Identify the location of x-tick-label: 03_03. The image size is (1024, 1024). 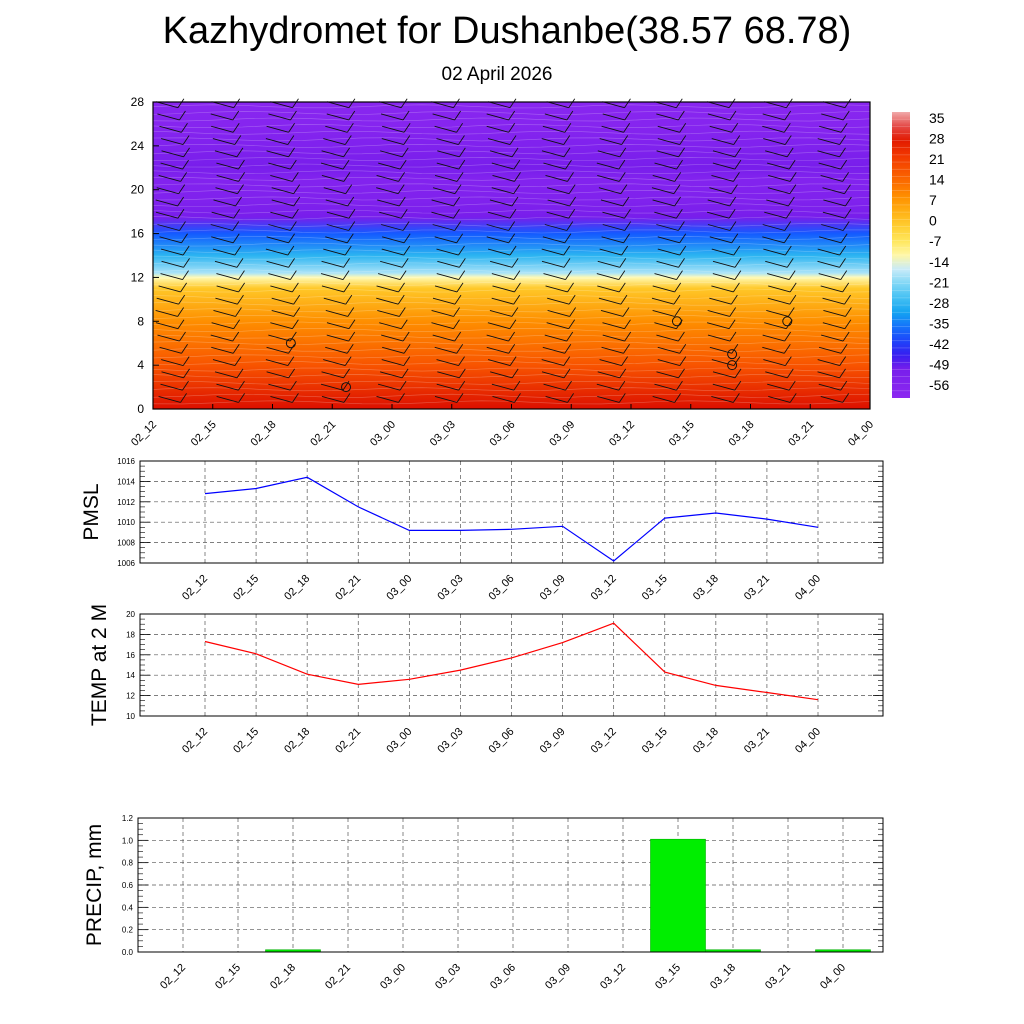
(450, 588).